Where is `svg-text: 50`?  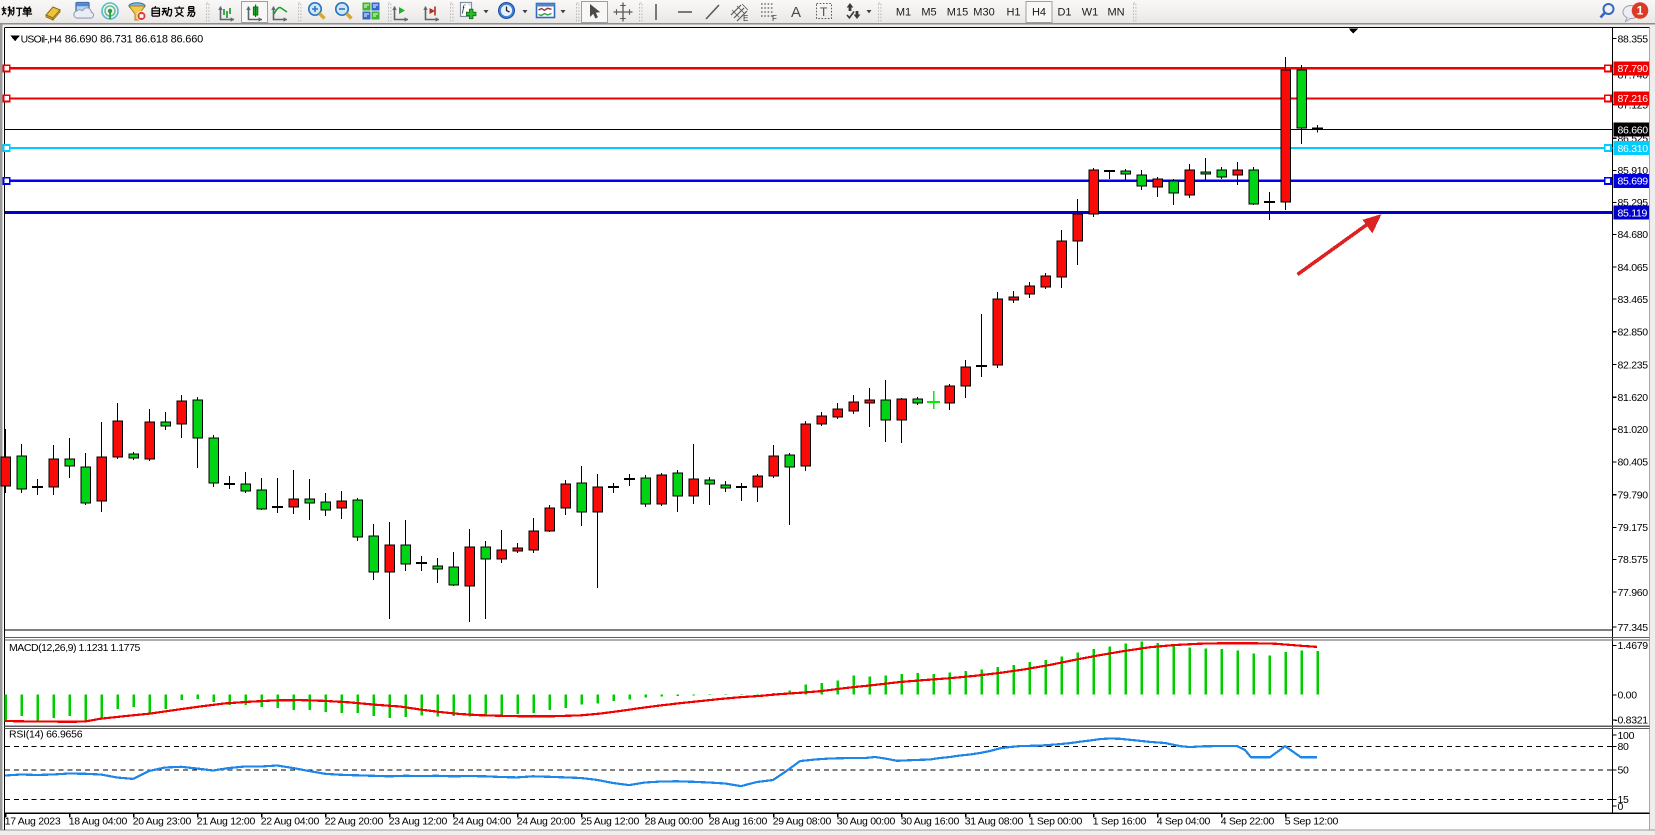
svg-text: 50 is located at coordinates (1624, 771).